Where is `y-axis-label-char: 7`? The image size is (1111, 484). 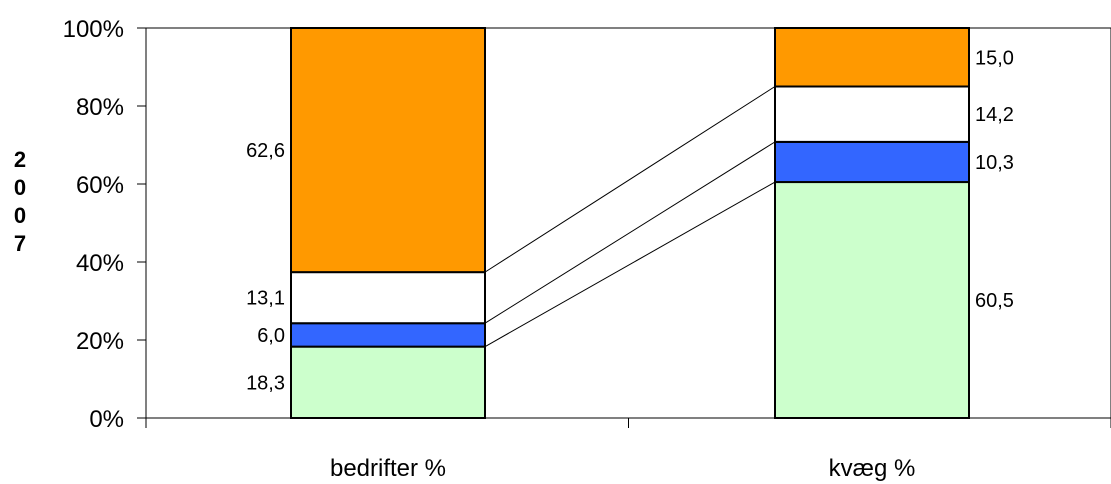
y-axis-label-char: 7 is located at coordinates (20, 243).